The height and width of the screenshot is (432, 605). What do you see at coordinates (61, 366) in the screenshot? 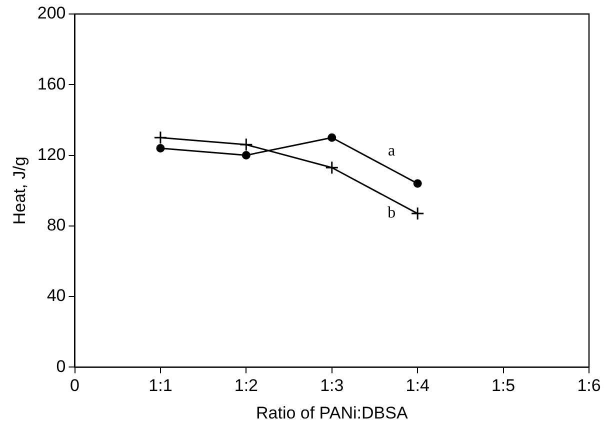
I see `y-tick-label: 0` at bounding box center [61, 366].